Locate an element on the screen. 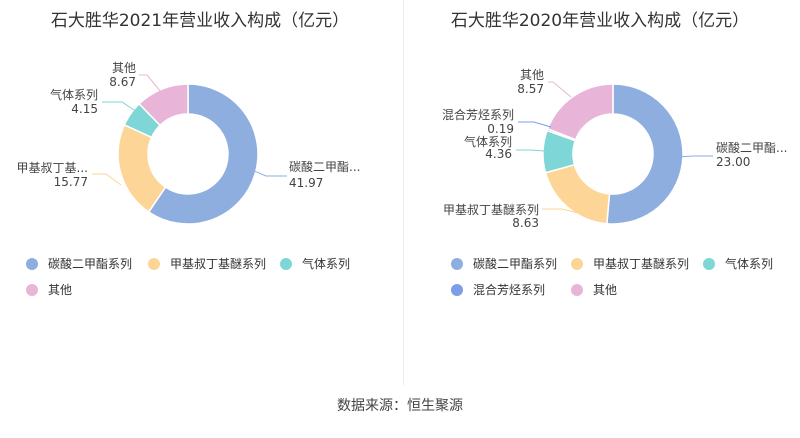 The height and width of the screenshot is (438, 800). slice-label-value: 0.19 is located at coordinates (500, 129).